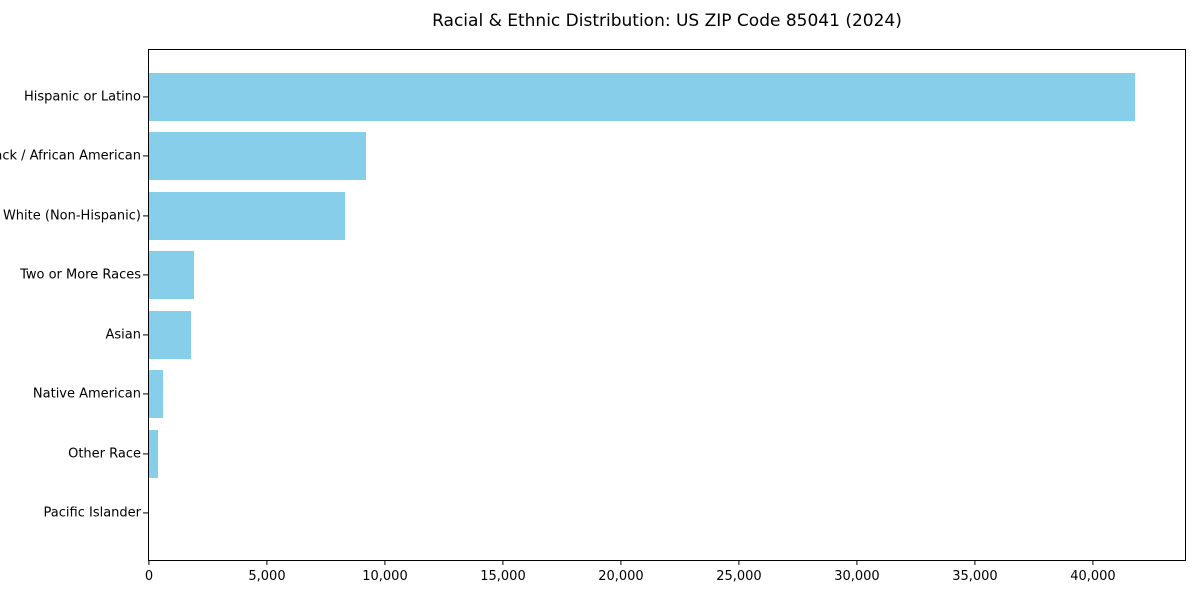 The width and height of the screenshot is (1200, 600). I want to click on bar-black-african-american, so click(258, 156).